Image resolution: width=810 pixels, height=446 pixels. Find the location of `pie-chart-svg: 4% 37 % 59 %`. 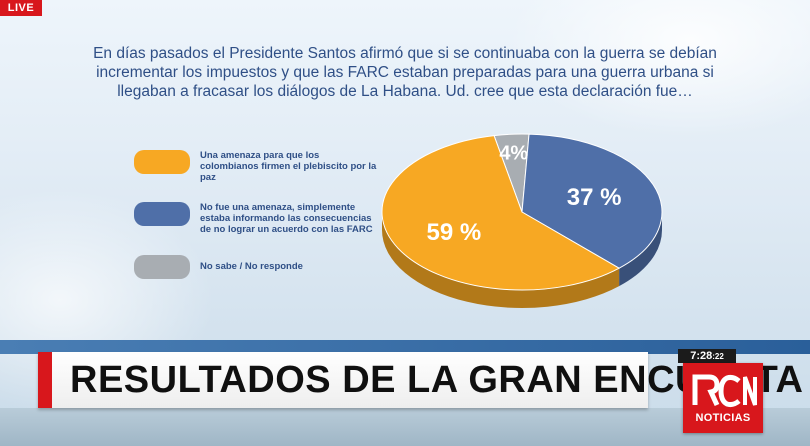

pie-chart-svg: 4% 37 % 59 % is located at coordinates (522, 220).